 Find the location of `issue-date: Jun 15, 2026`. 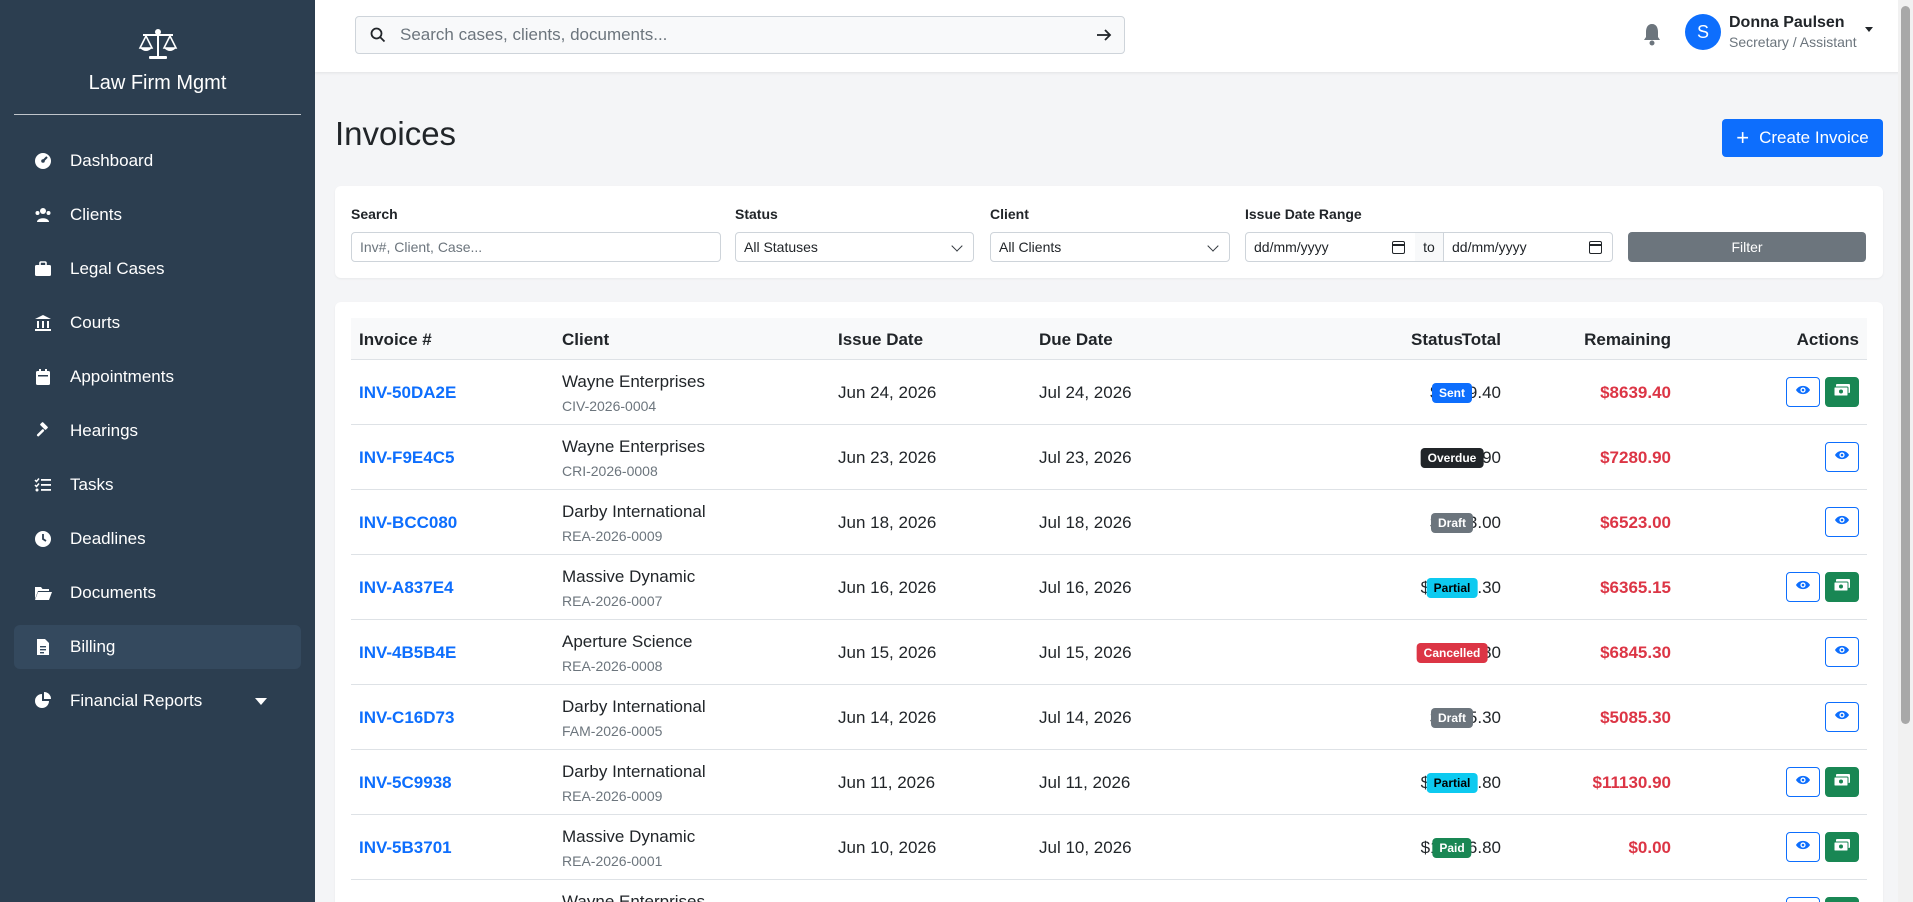

issue-date: Jun 15, 2026 is located at coordinates (887, 652).